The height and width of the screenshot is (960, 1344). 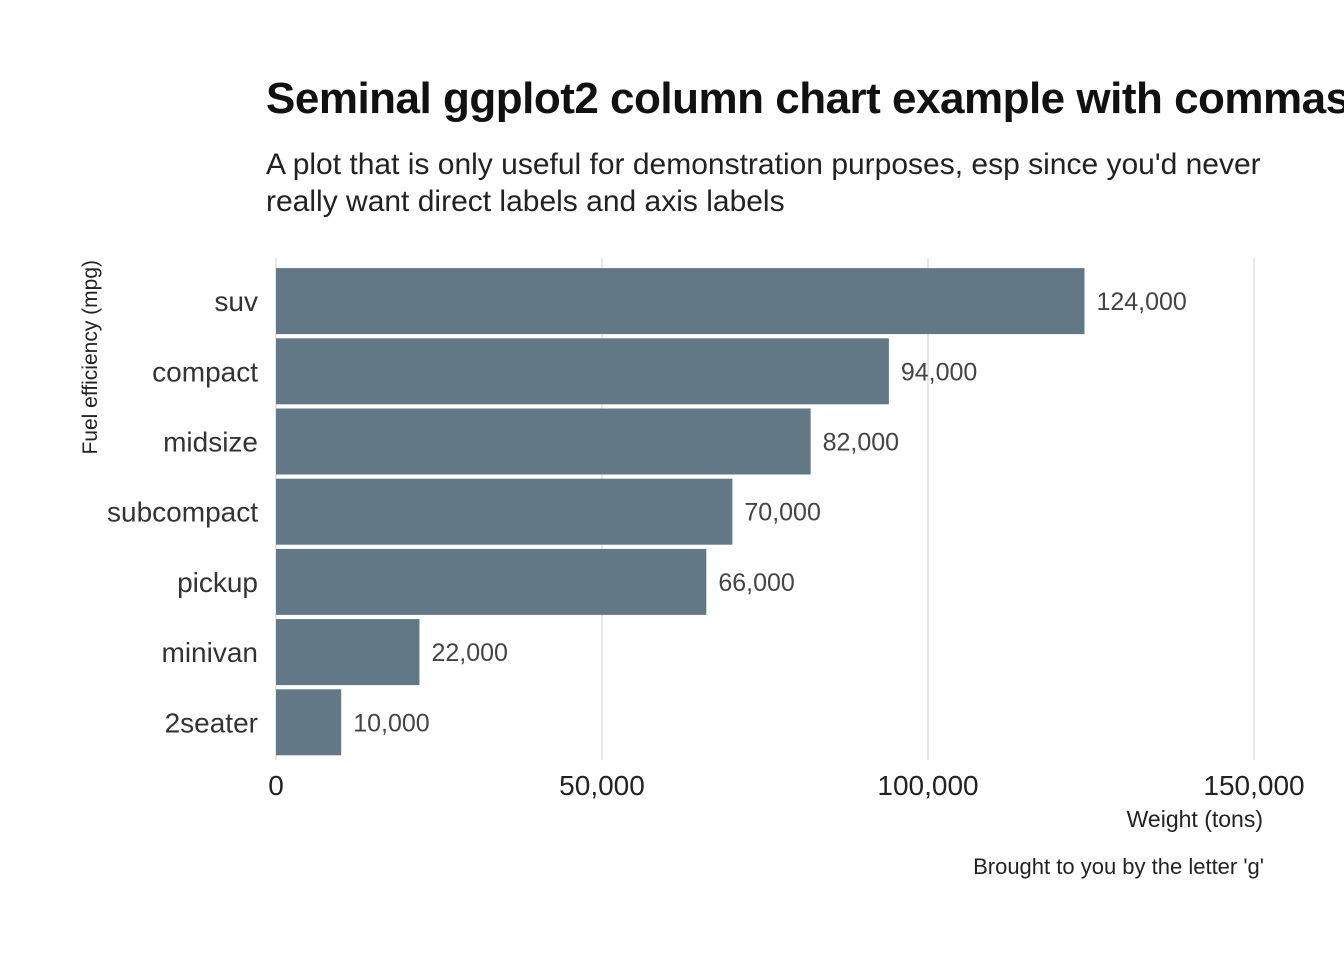 I want to click on y-axis-title: Fuel efficiency (mpg), so click(x=90, y=357).